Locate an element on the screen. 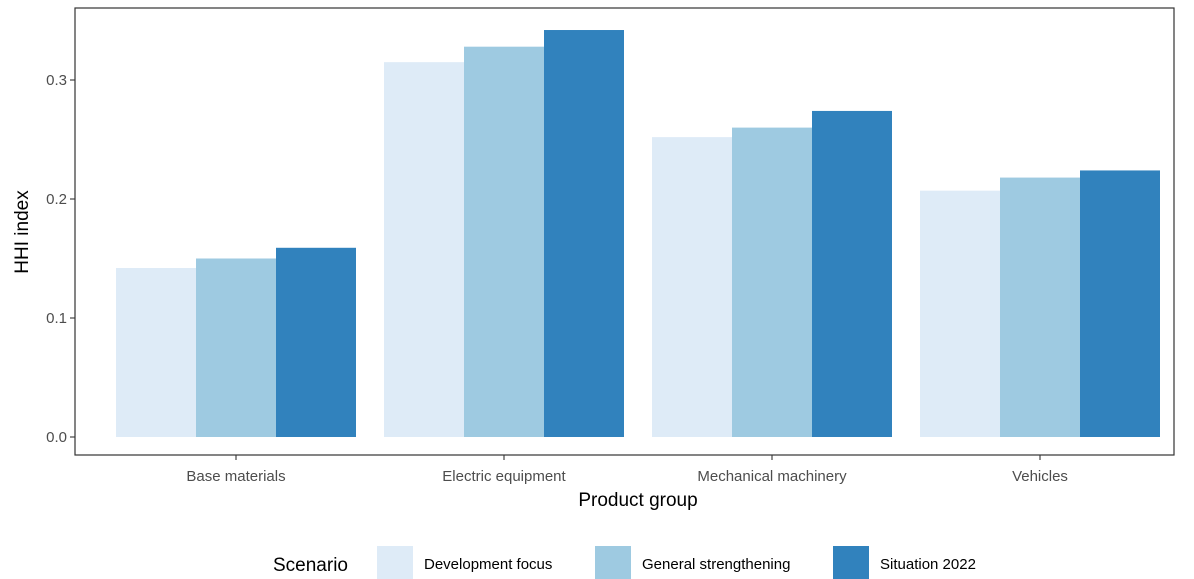  x-tick-label: Electric equipment is located at coordinates (504, 476).